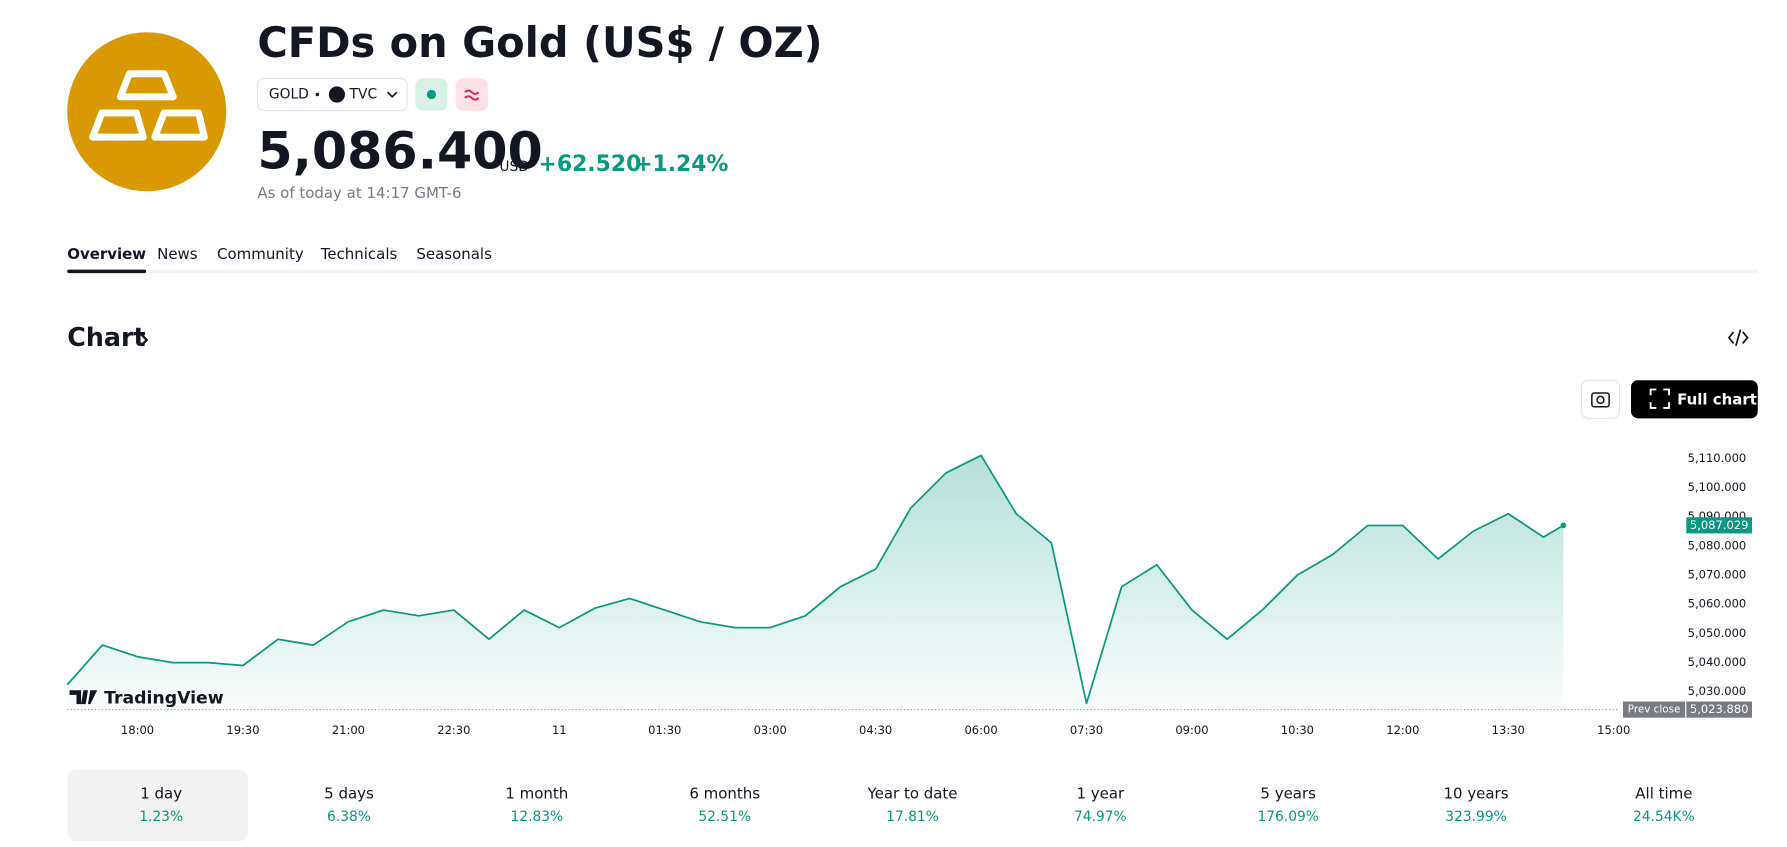 Image resolution: width=1787 pixels, height=847 pixels. I want to click on y-tick-label: 5,060.000, so click(1717, 604).